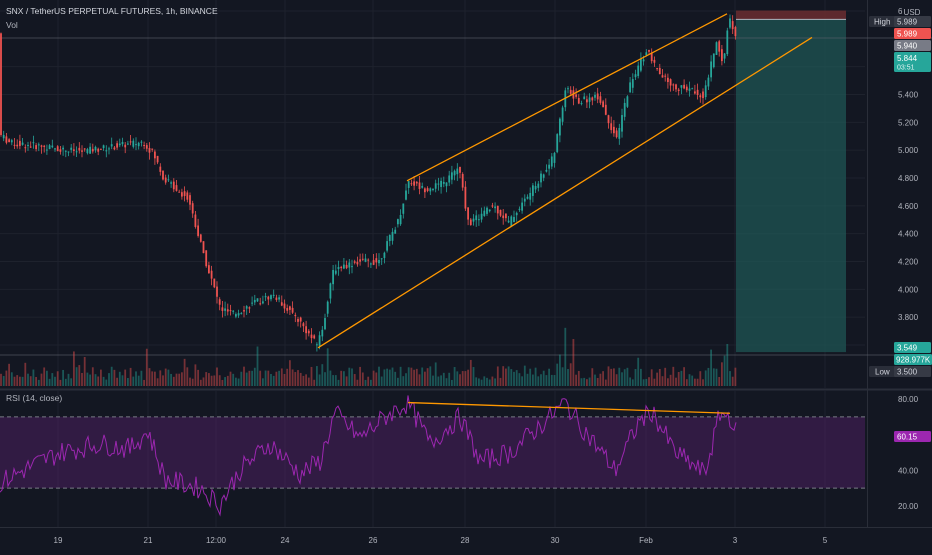  I want to click on stop-badge: 5.989, so click(912, 33).